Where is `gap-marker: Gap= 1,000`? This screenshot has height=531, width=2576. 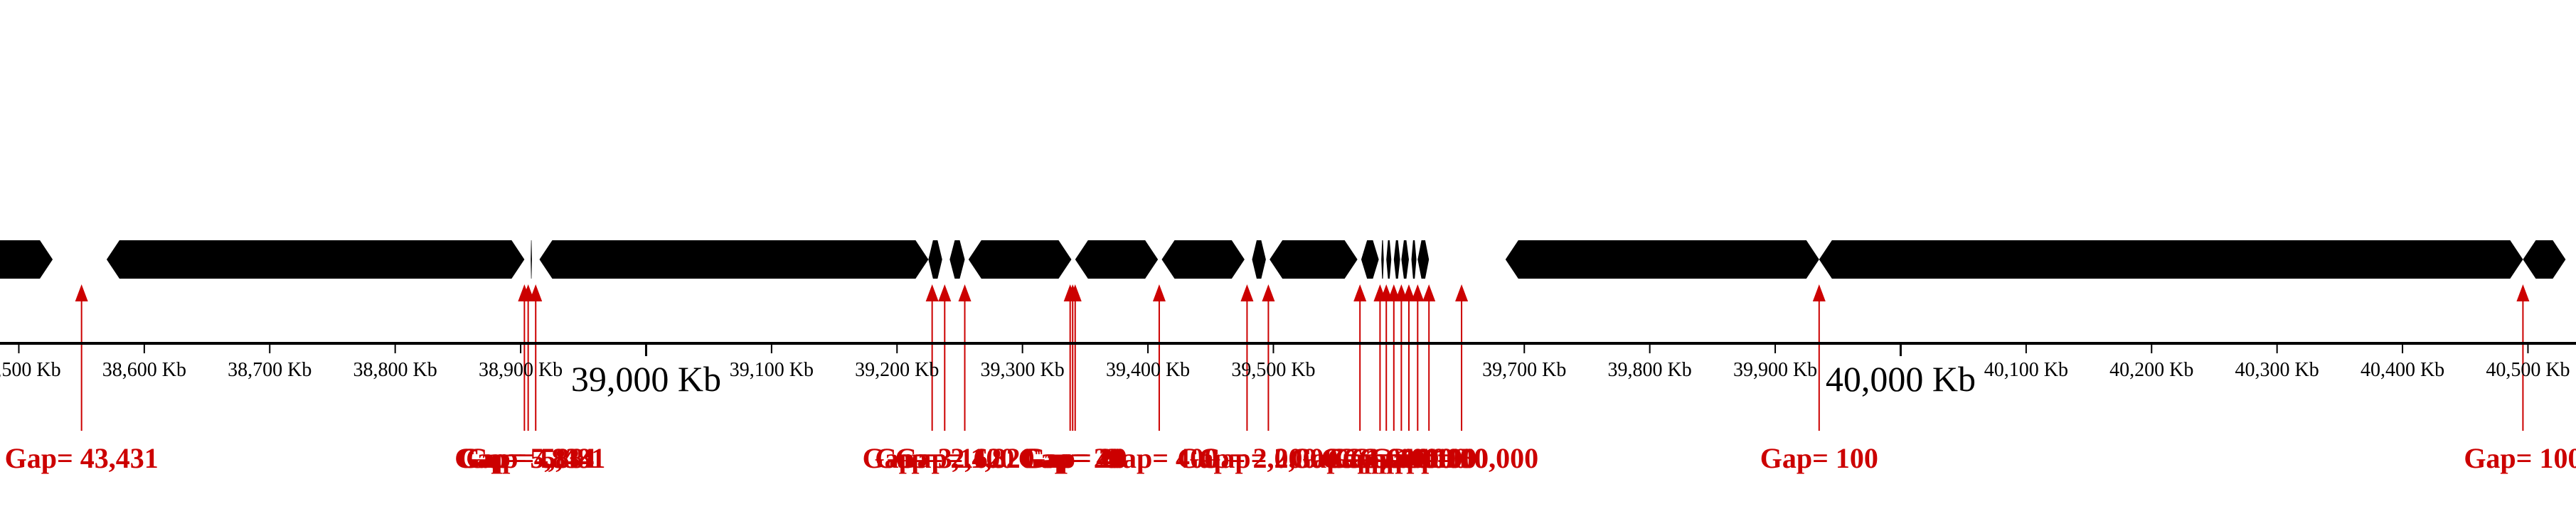 gap-marker: Gap= 1,000 is located at coordinates (1360, 379).